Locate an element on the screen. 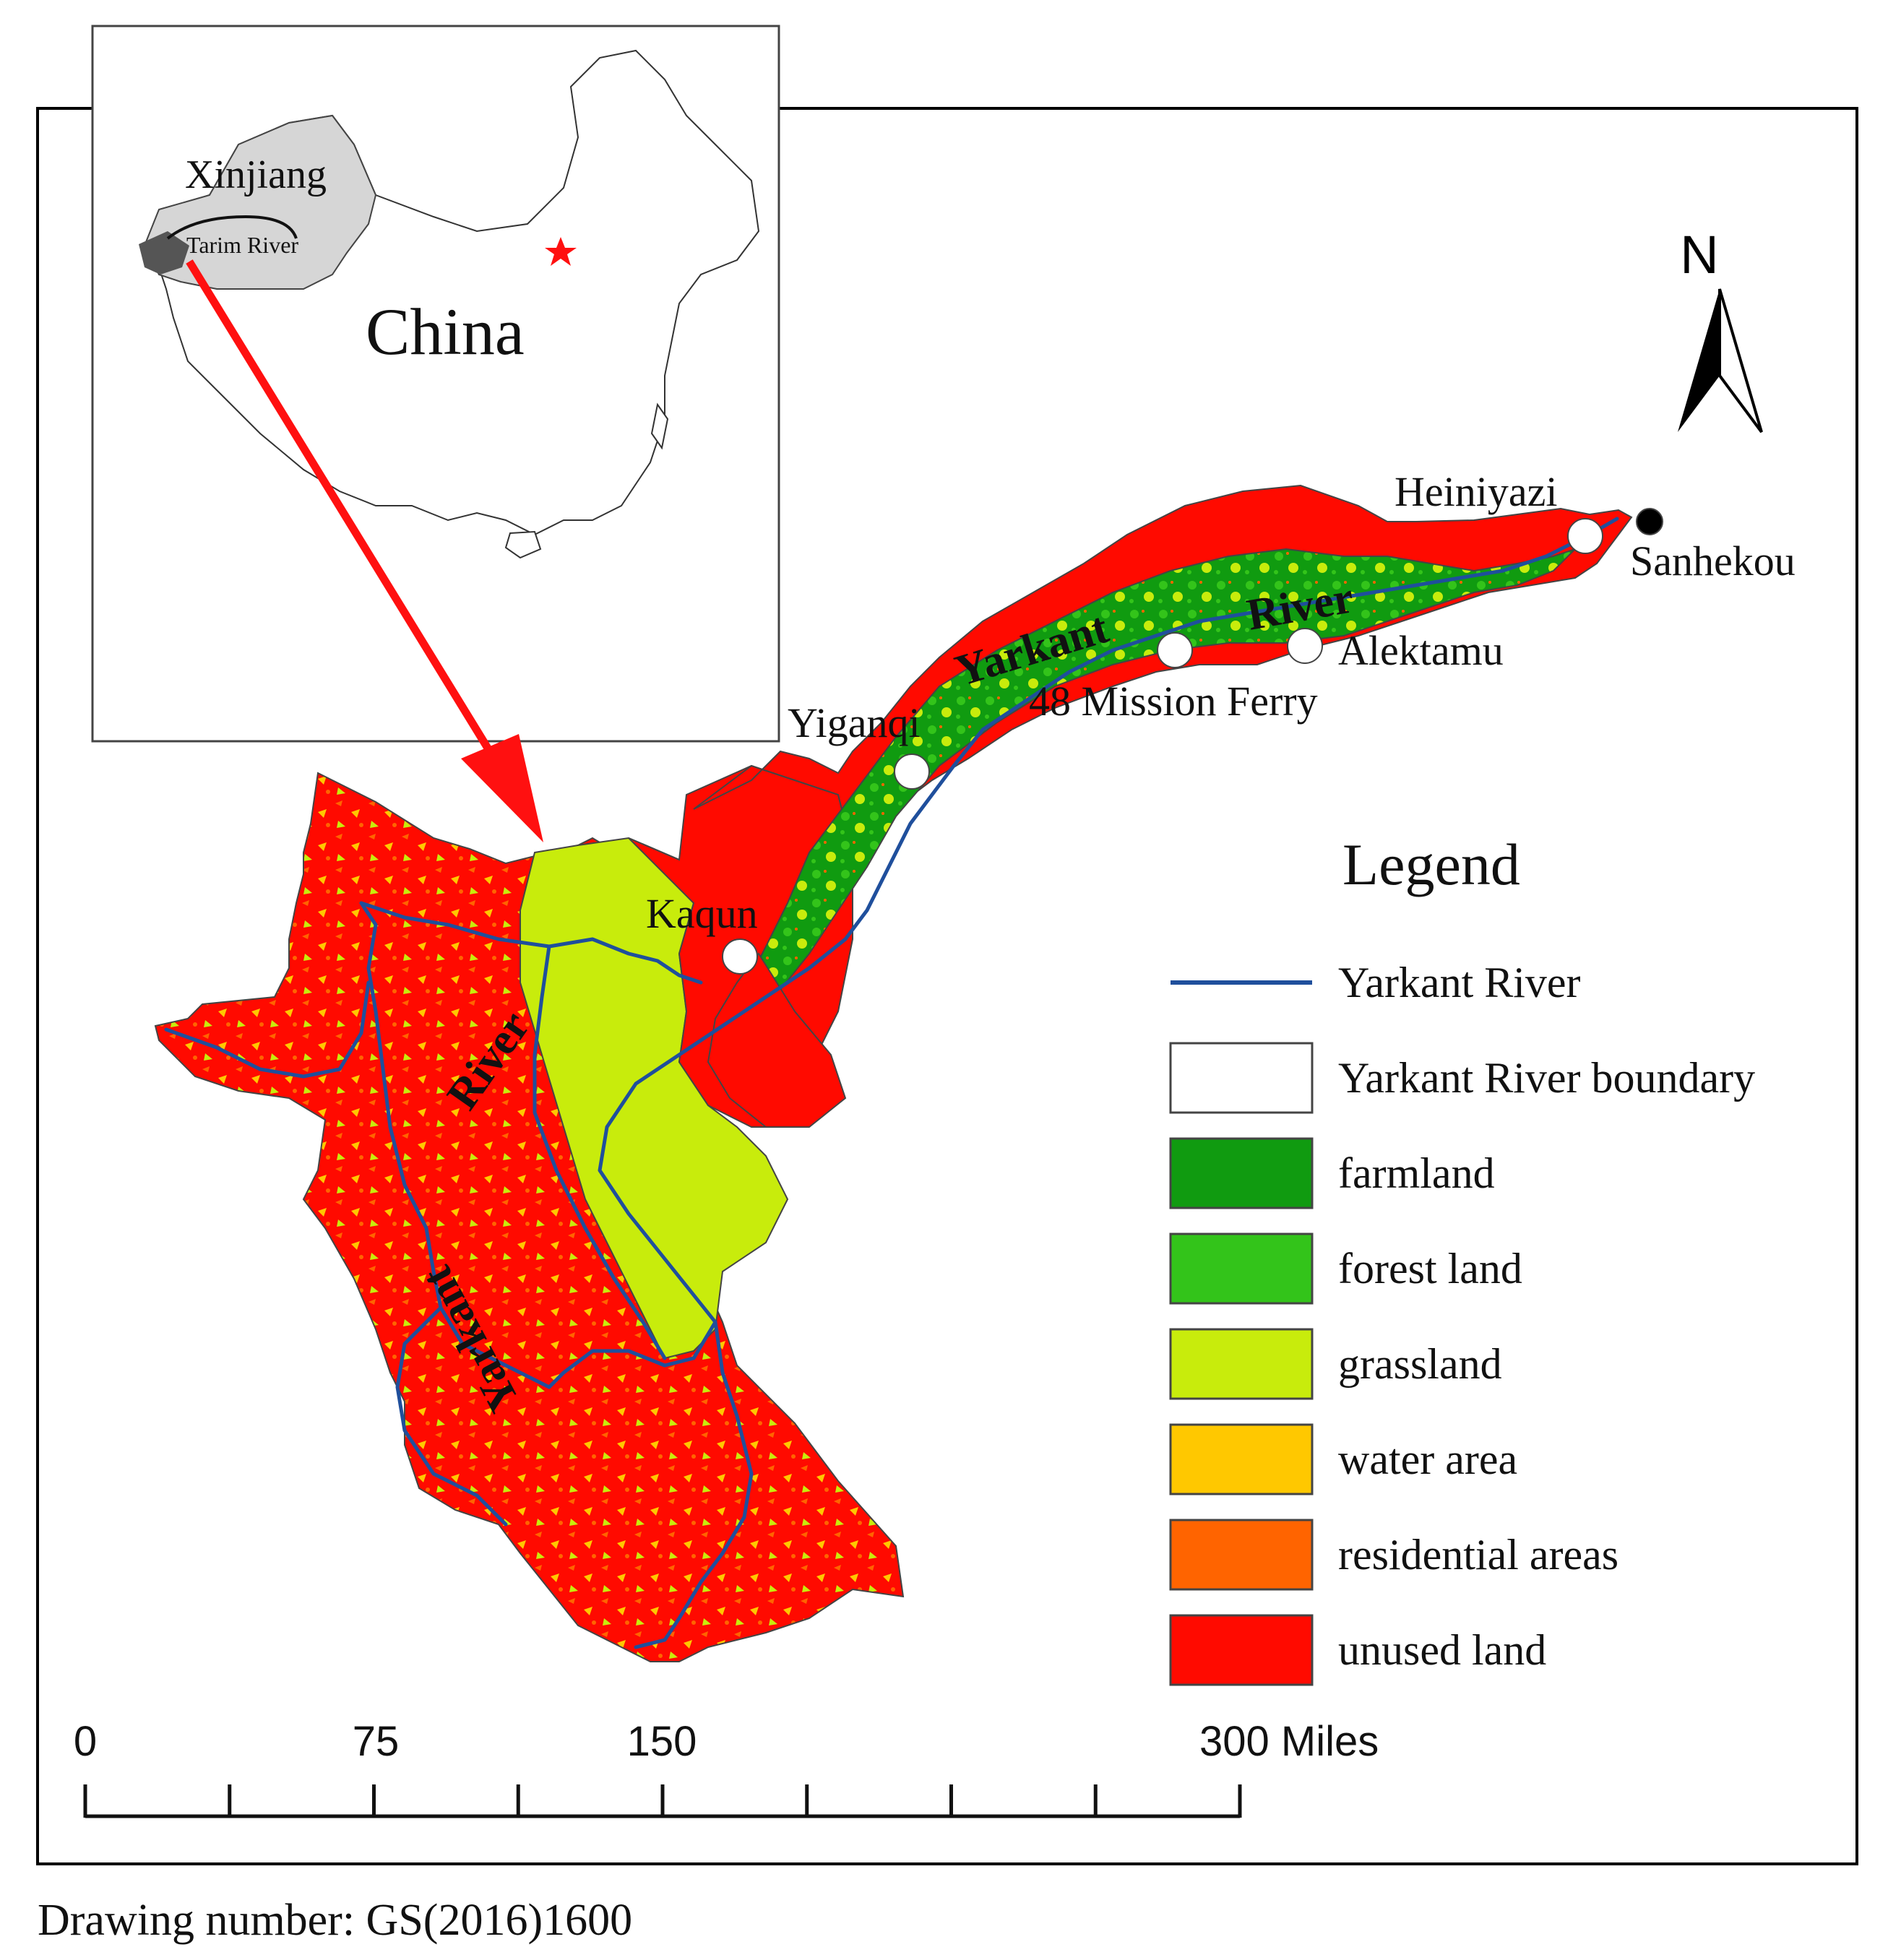 This screenshot has width=1888, height=1960. legend-item: forest land is located at coordinates (1345, 1268).